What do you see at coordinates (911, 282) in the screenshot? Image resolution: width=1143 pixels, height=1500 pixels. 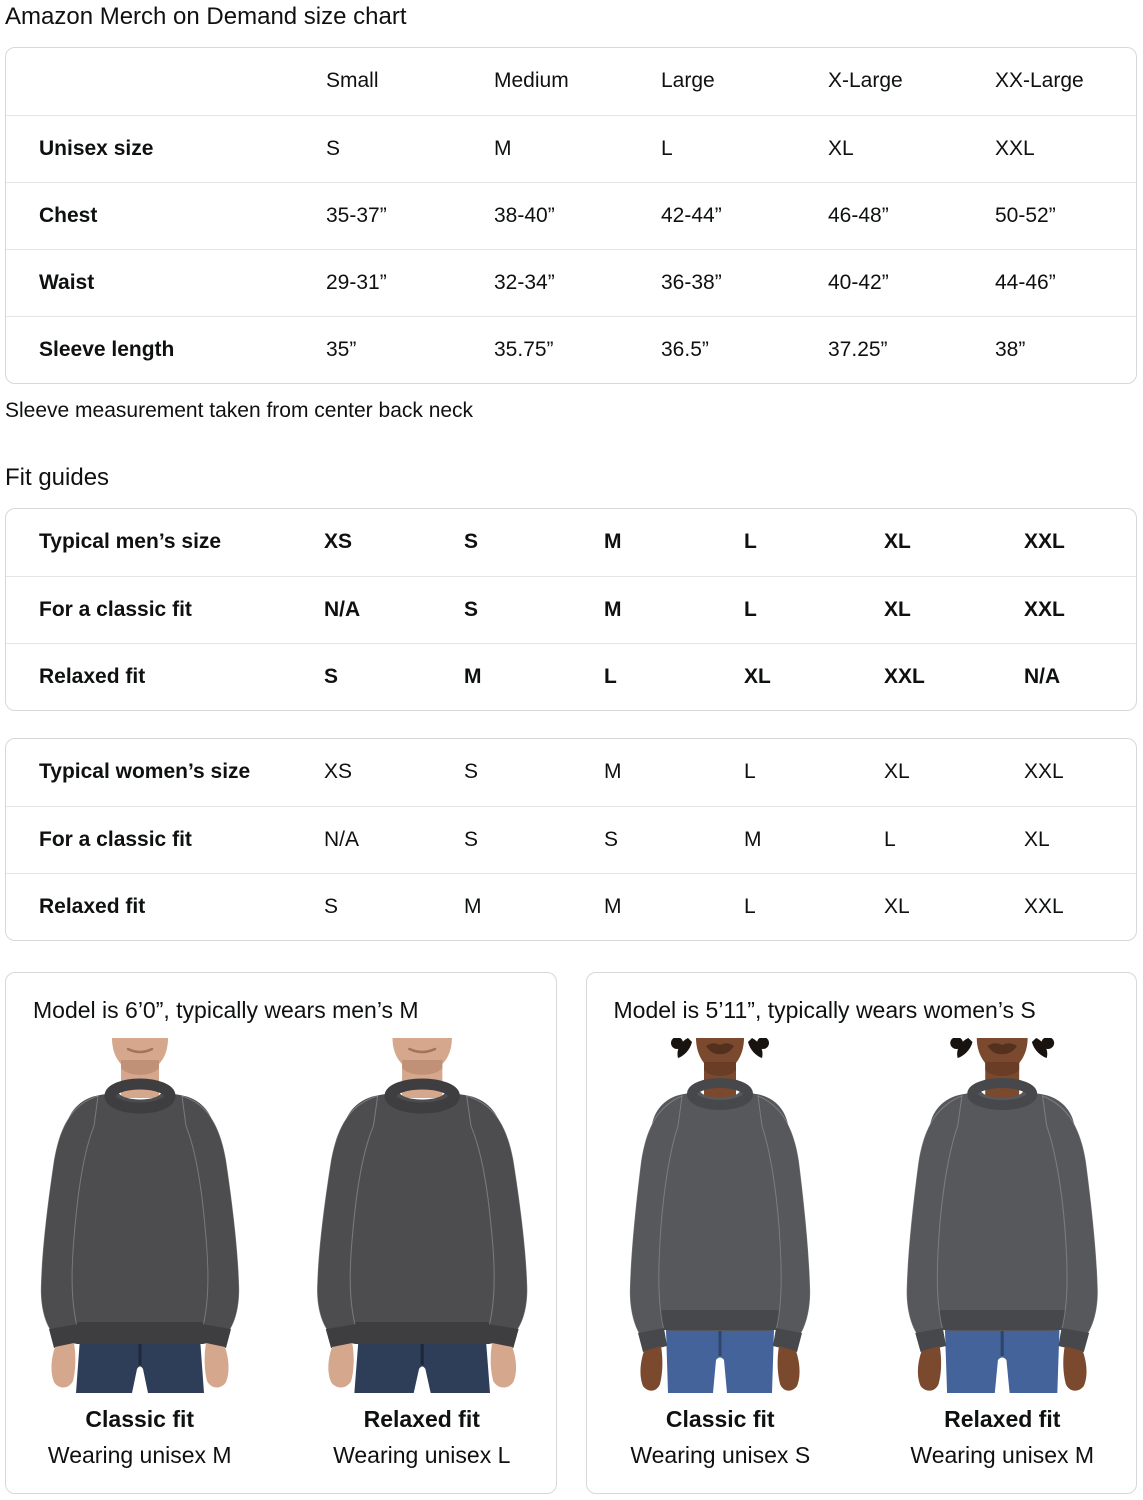 I see `cell: 40-42”` at bounding box center [911, 282].